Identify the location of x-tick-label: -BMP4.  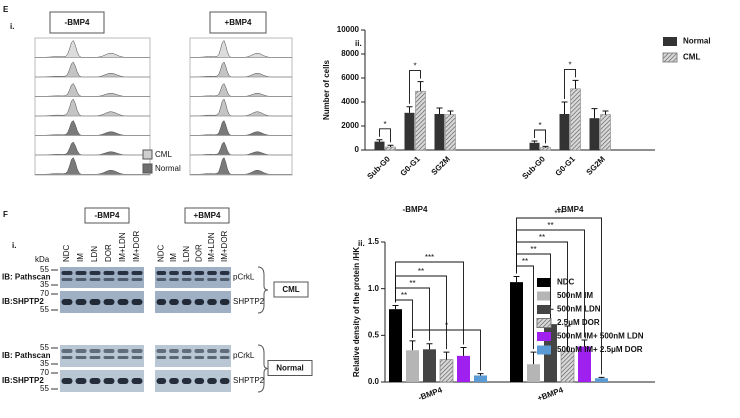
(430, 393).